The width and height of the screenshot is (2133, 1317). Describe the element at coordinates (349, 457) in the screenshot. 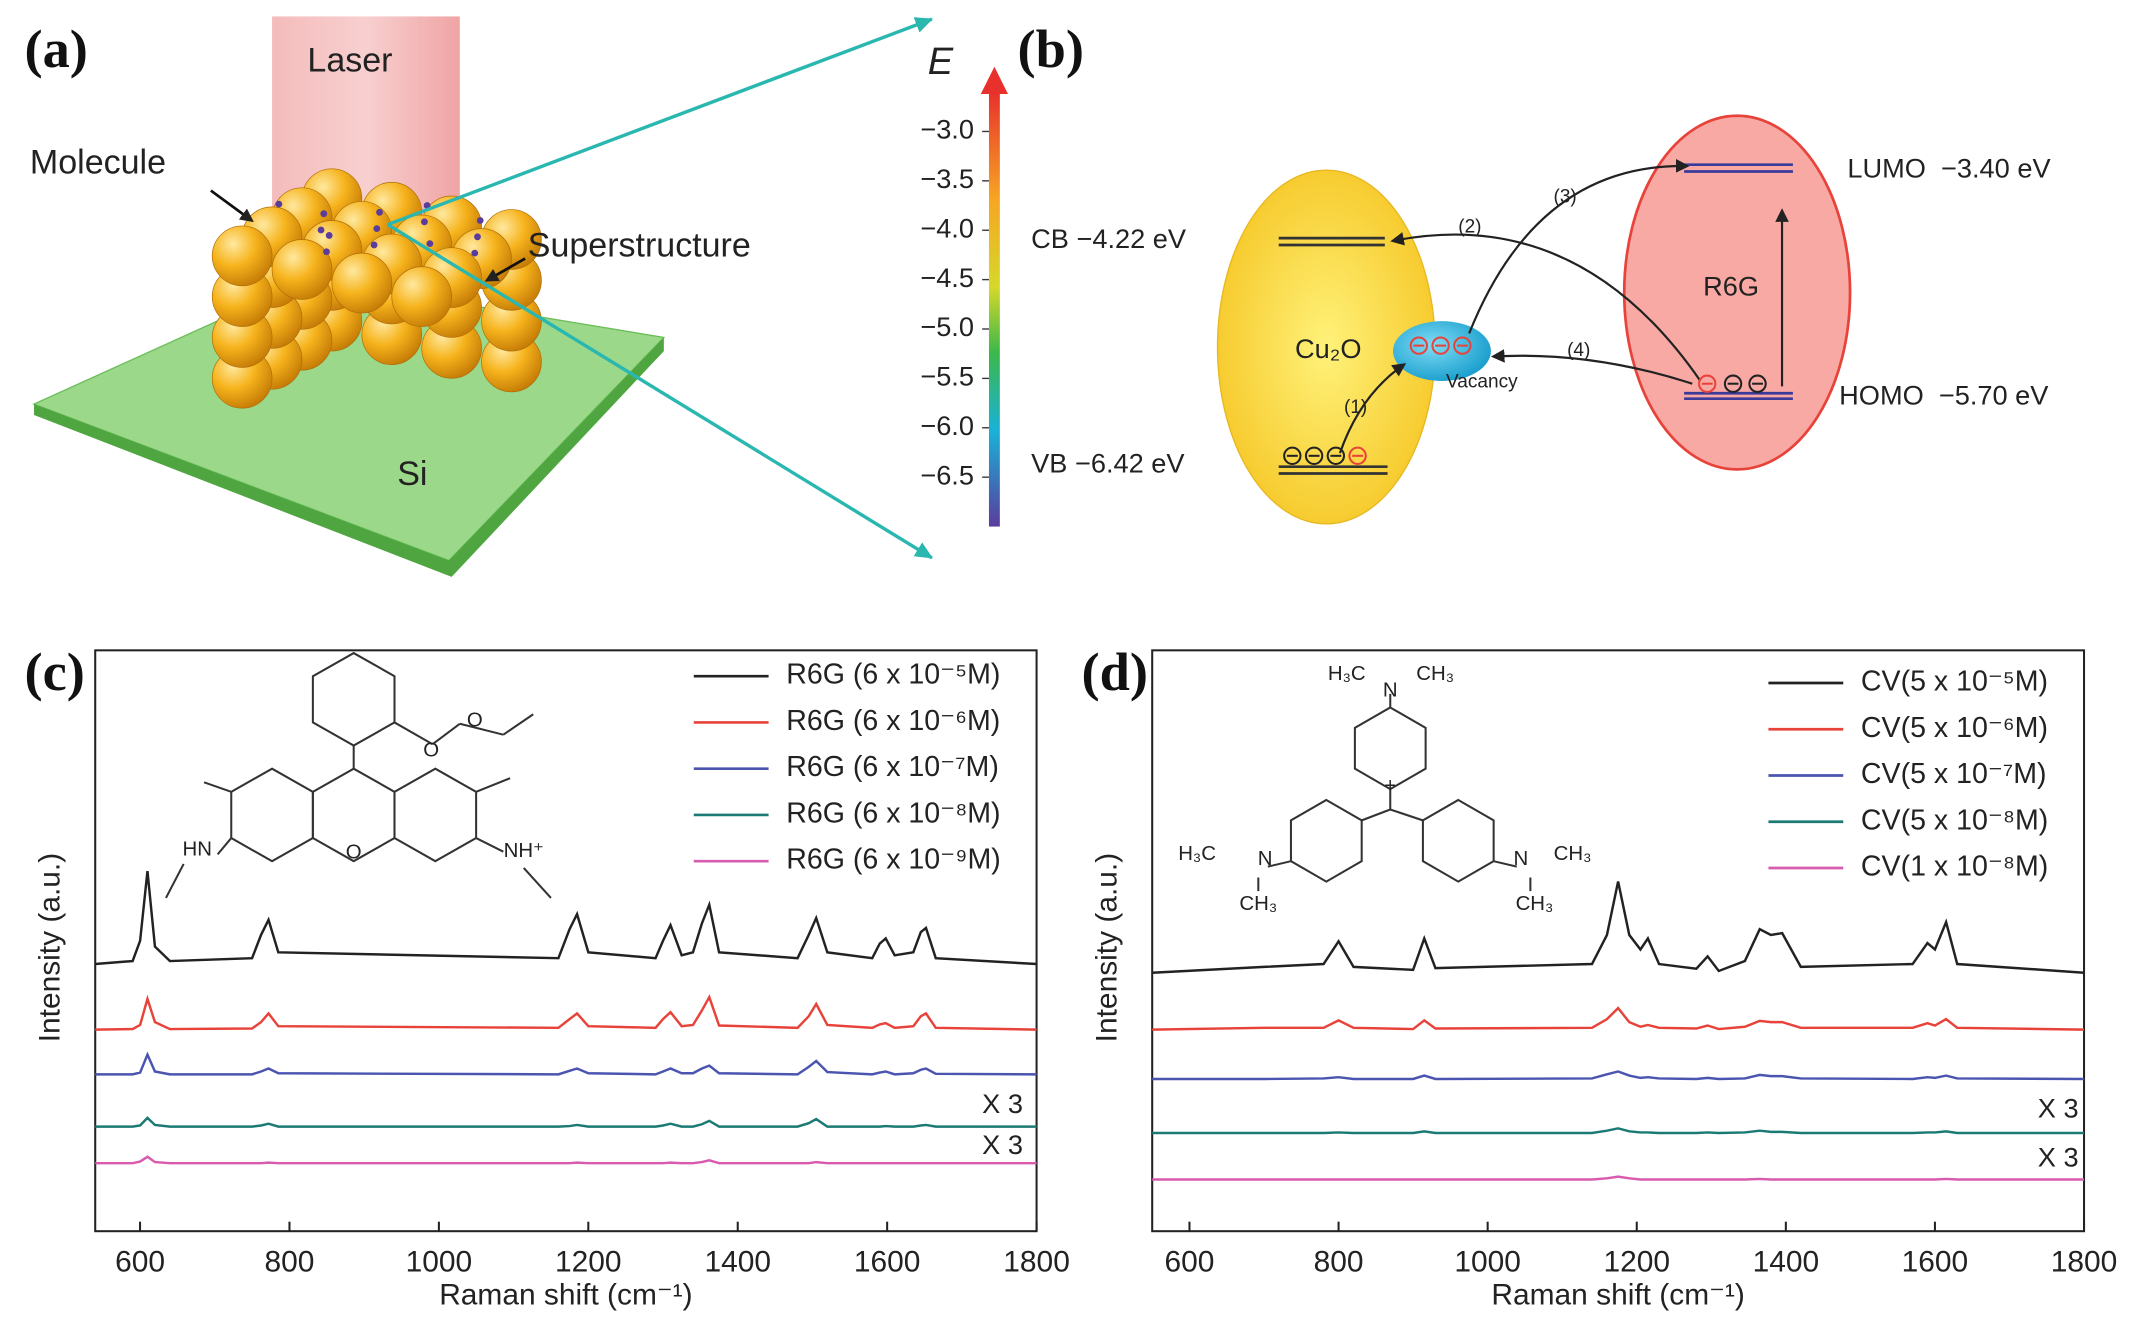

I see `substrate-edge` at that location.